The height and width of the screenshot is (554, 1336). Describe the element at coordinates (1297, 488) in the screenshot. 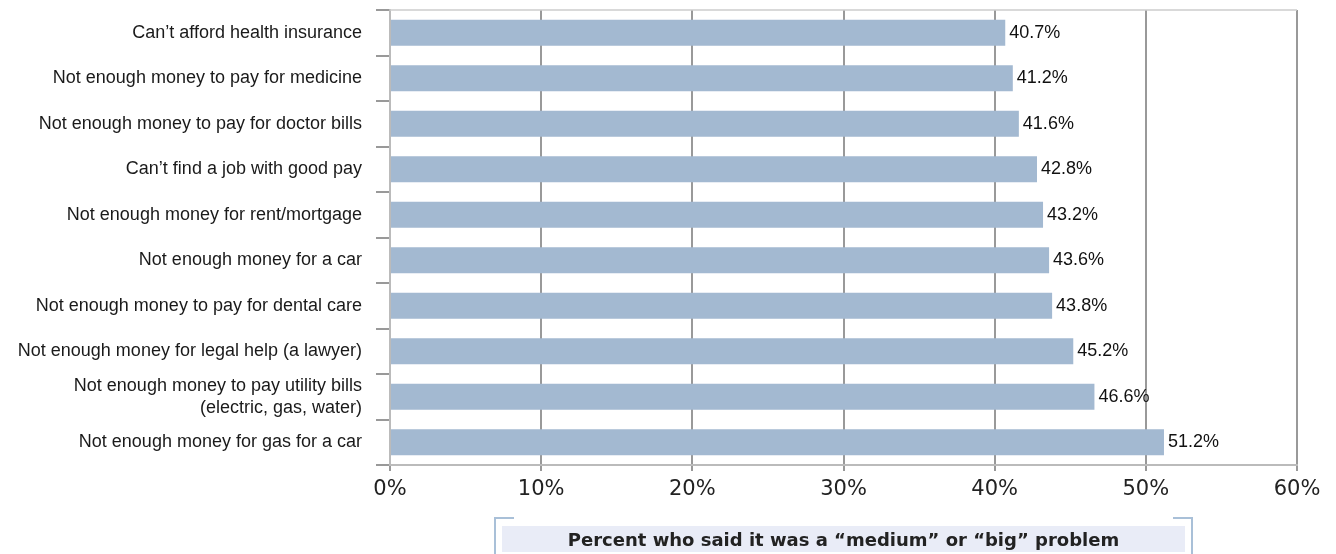

I see `x-tick-label: 60%` at that location.